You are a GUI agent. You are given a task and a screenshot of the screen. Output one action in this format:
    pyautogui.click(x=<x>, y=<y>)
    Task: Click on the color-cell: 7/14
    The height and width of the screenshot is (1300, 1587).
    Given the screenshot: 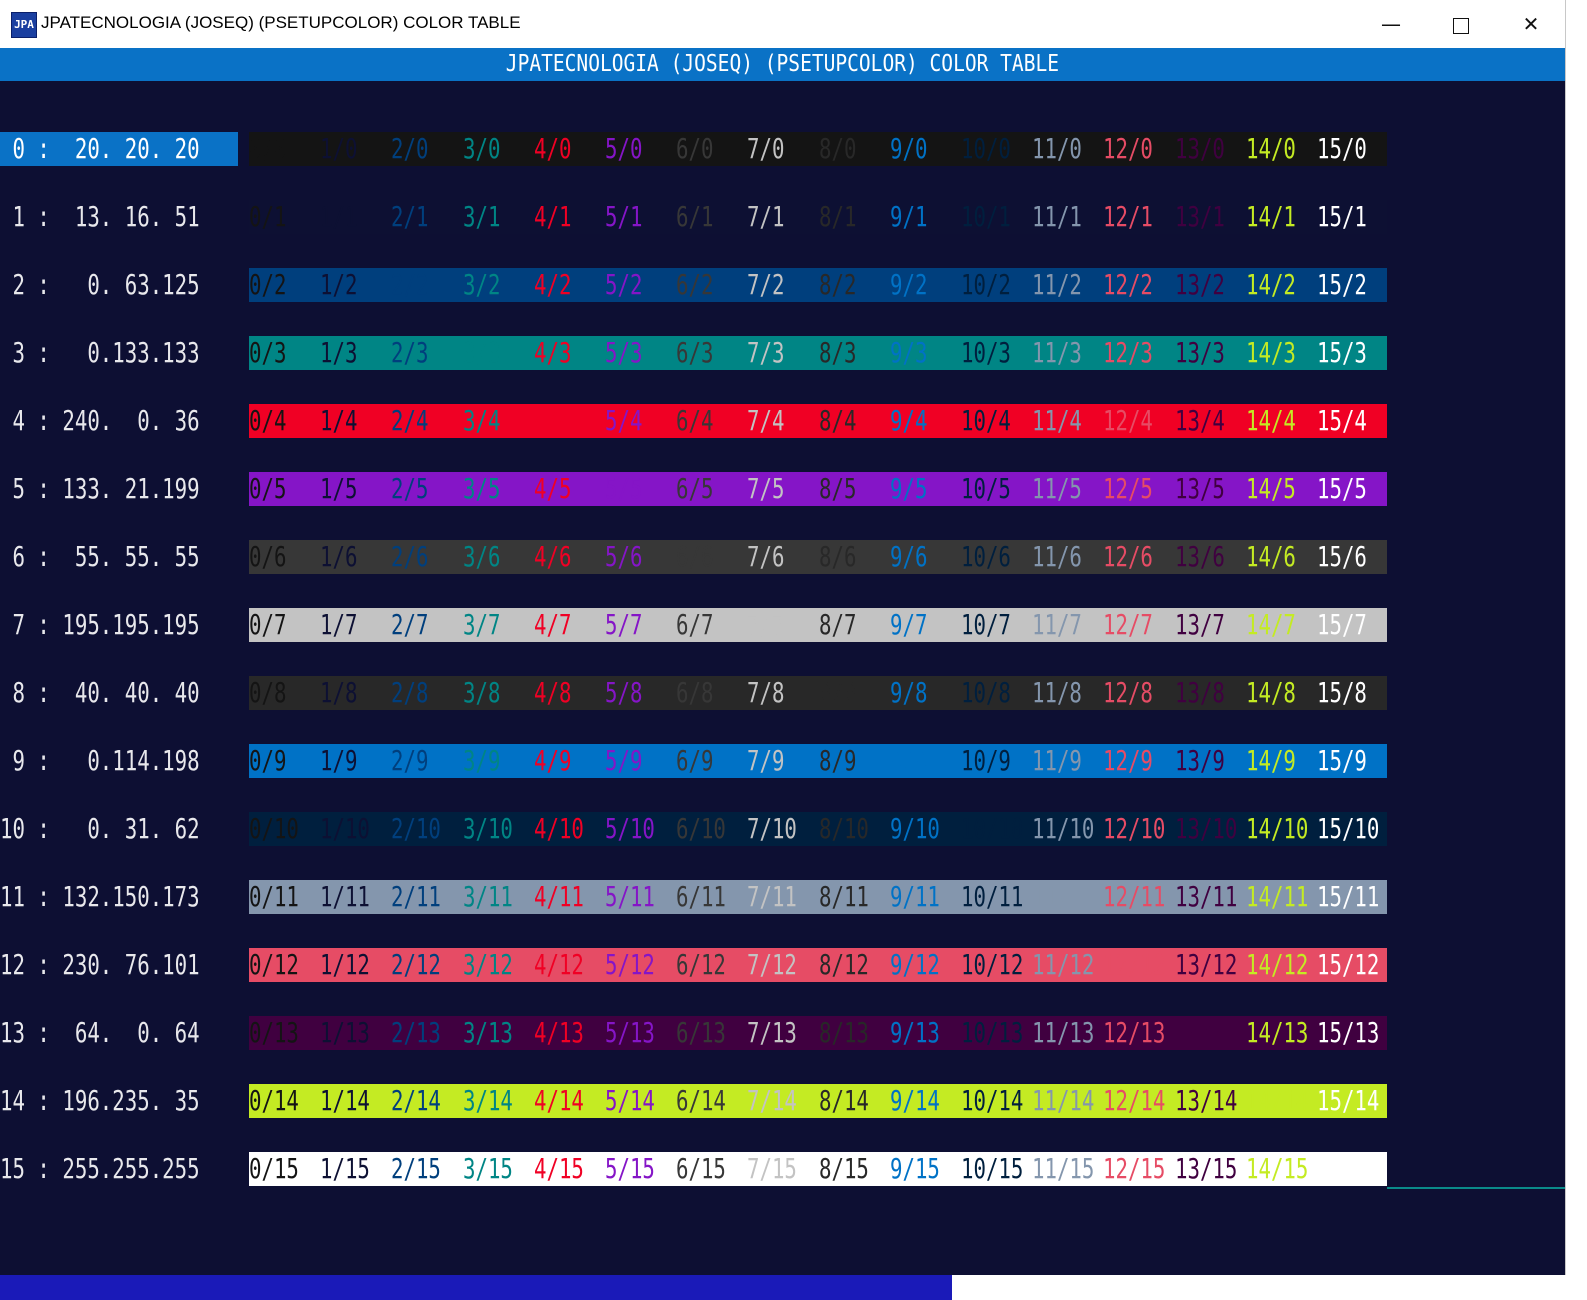 What is the action you would take?
    pyautogui.click(x=780, y=1101)
    